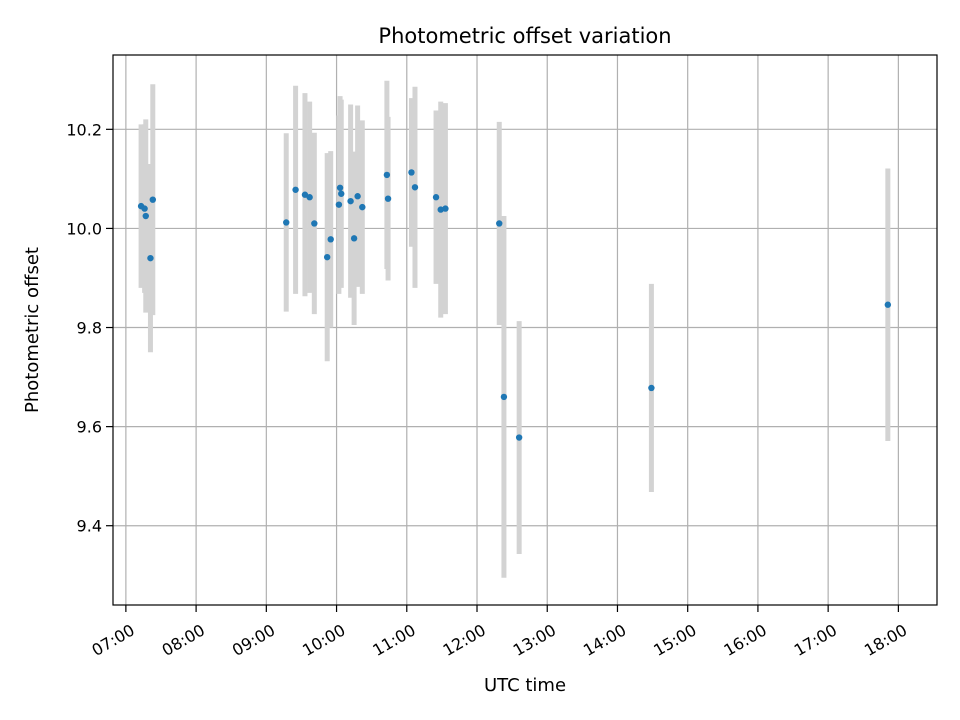  Describe the element at coordinates (84, 129) in the screenshot. I see `y-tick-label: 10.2` at that location.